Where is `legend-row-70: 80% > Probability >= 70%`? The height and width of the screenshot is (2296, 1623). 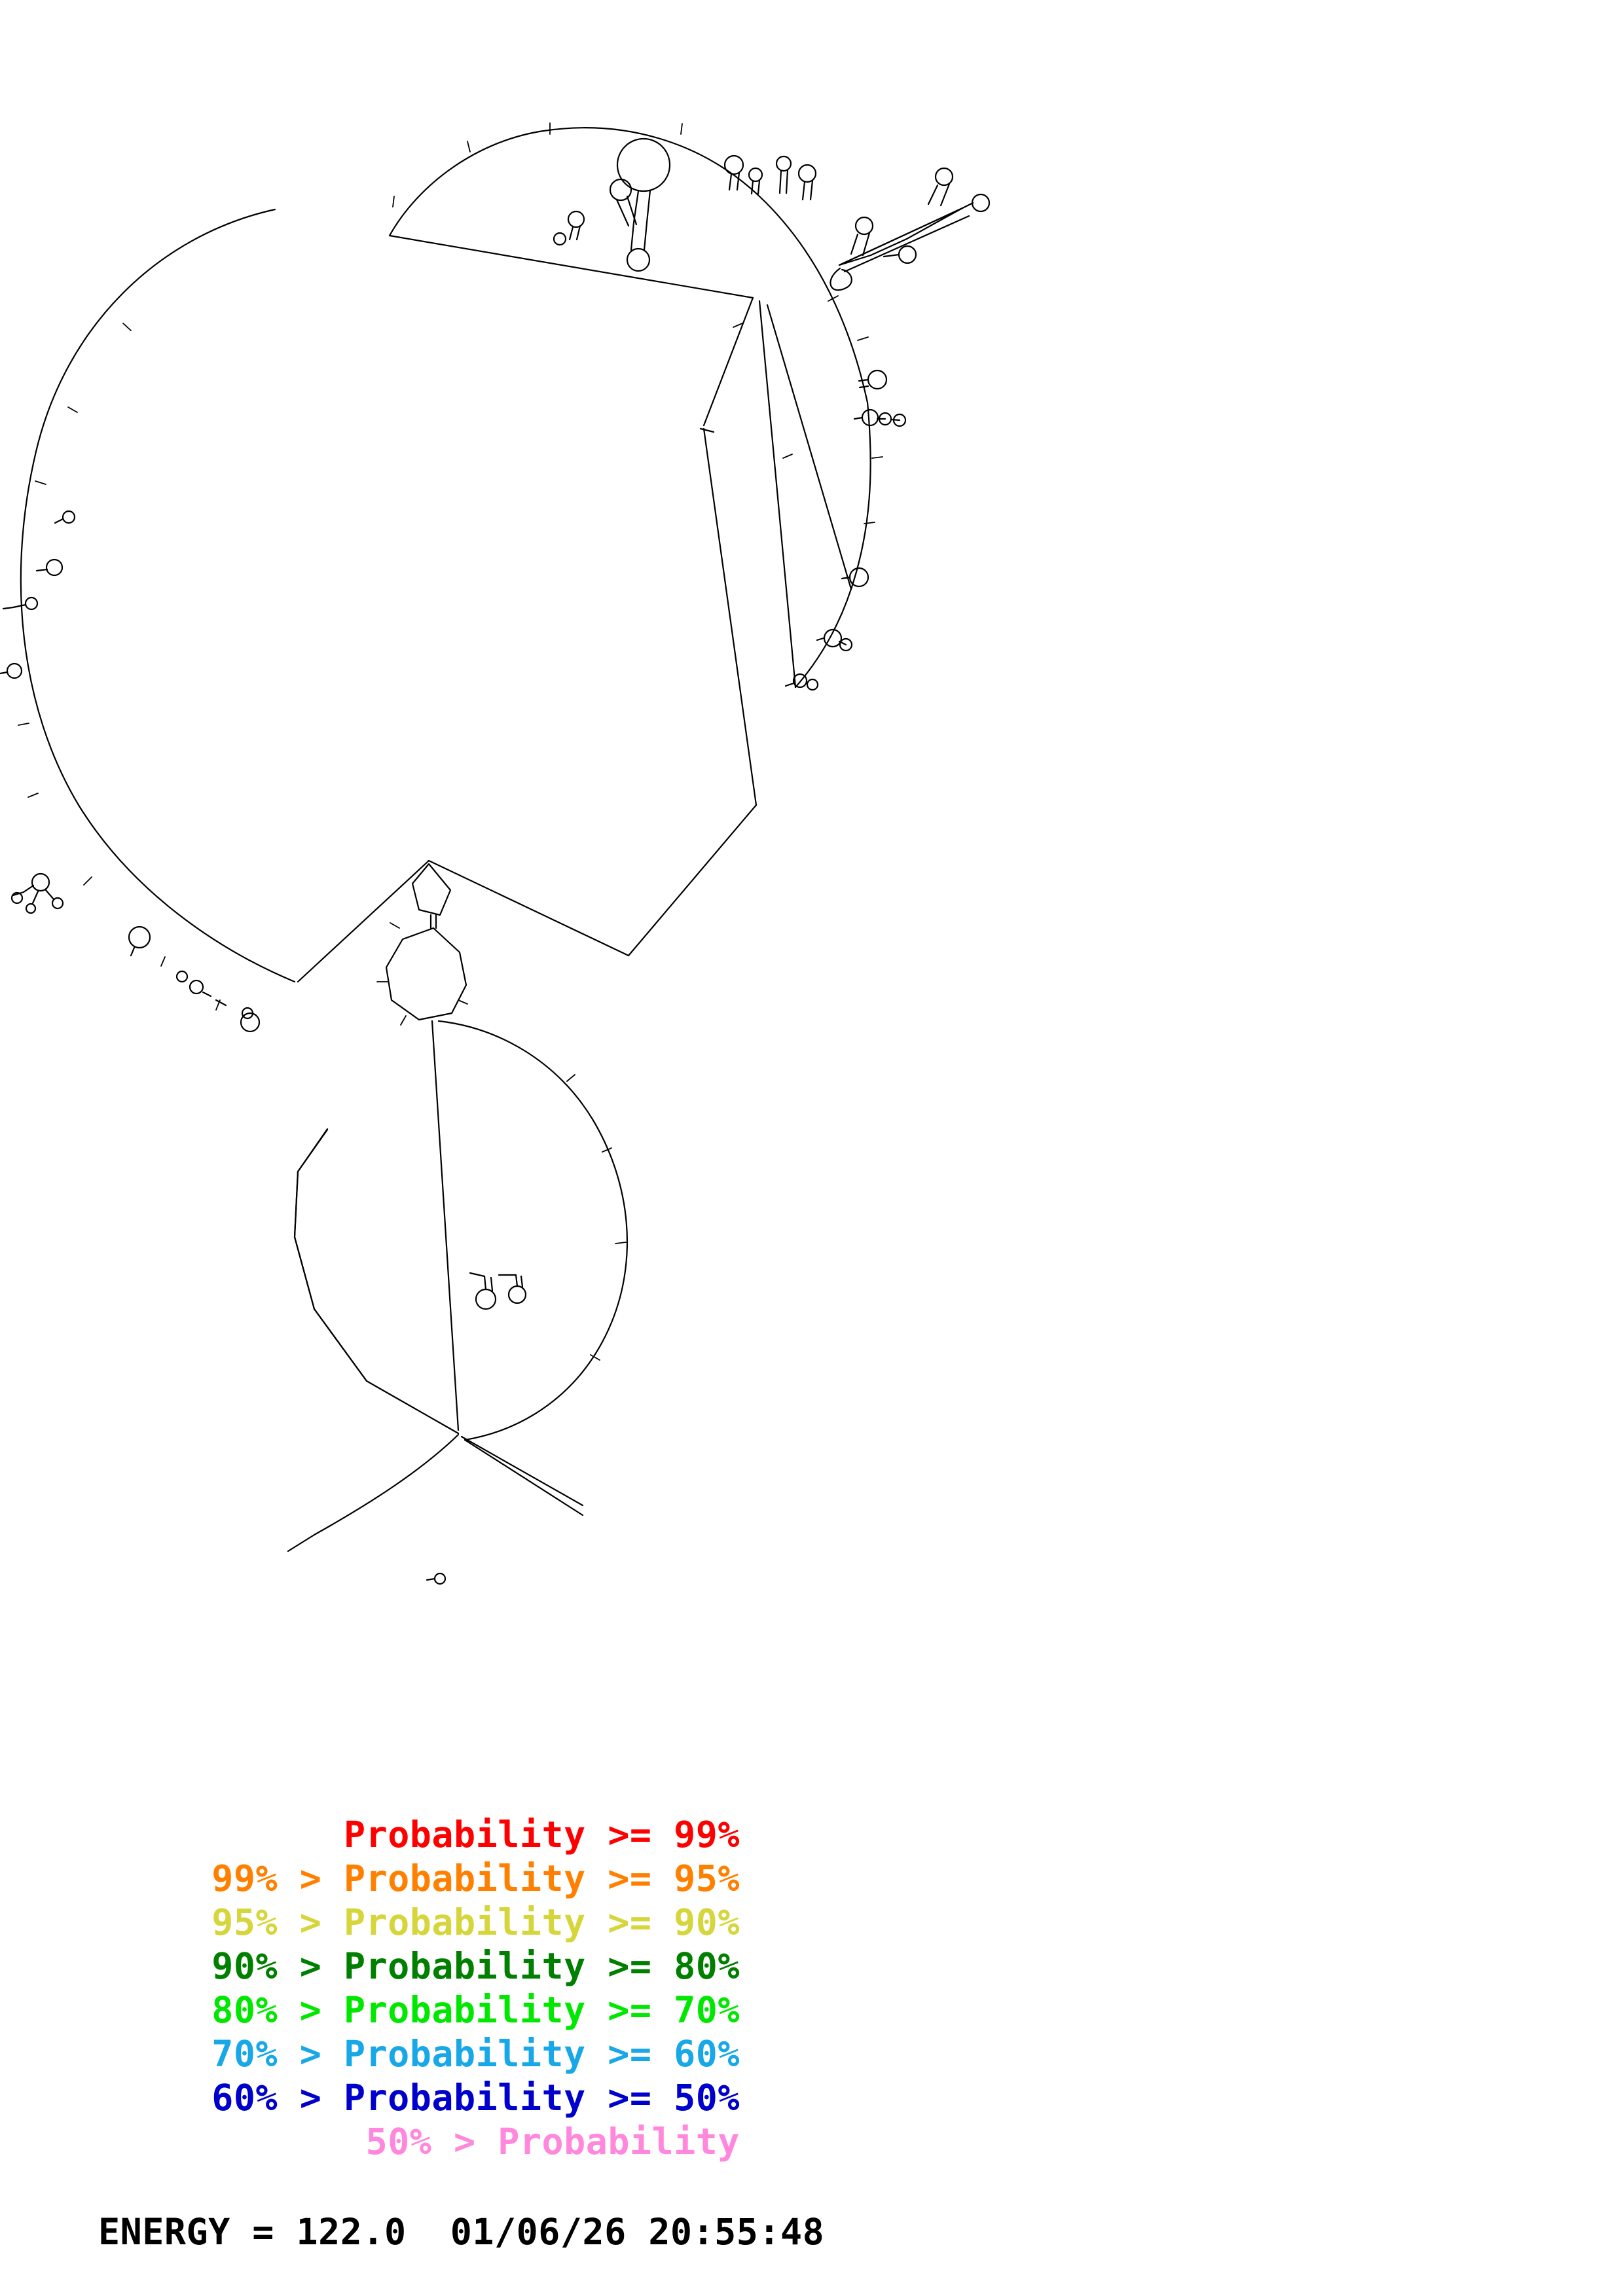 legend-row-70: 80% > Probability >= 70% is located at coordinates (475, 2010).